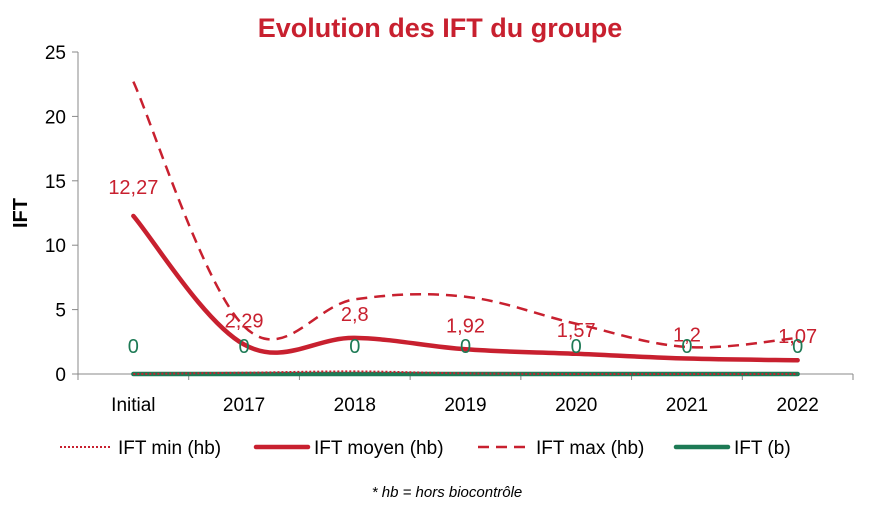  I want to click on y-tick-label: 15, so click(55, 182).